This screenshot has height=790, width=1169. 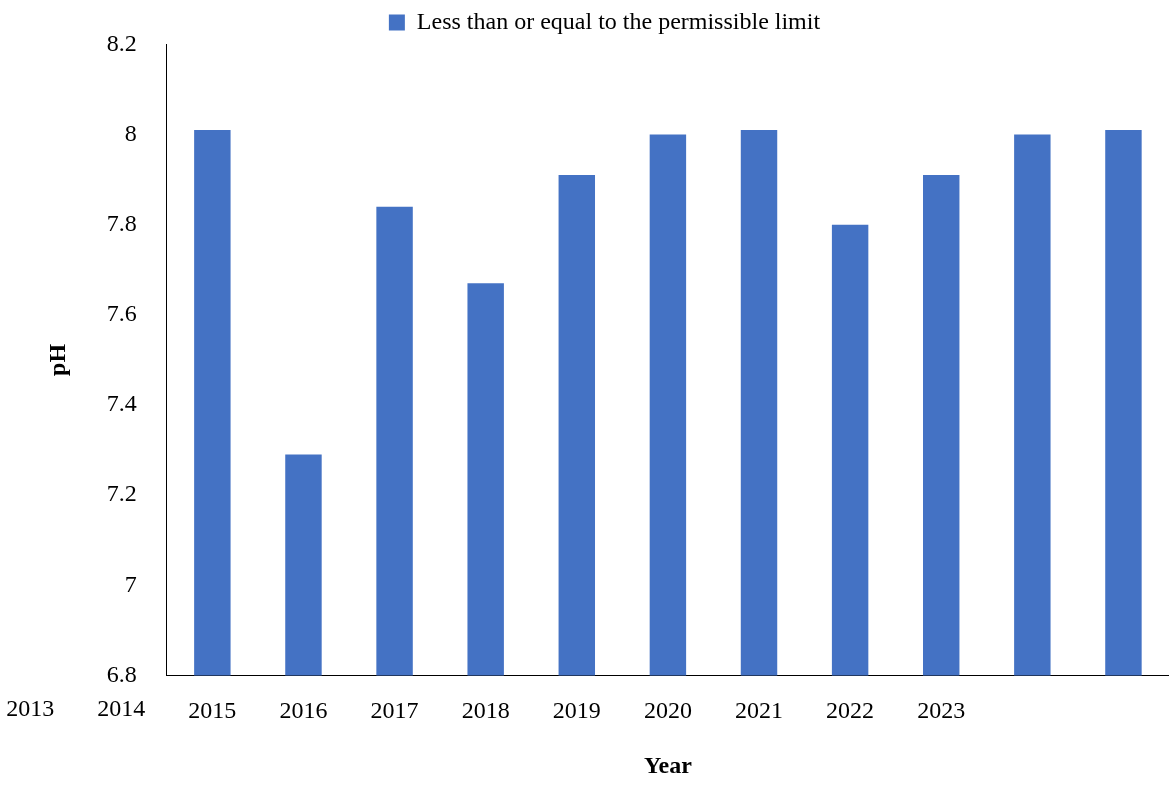 What do you see at coordinates (303, 710) in the screenshot?
I see `x-tick-label: 2016` at bounding box center [303, 710].